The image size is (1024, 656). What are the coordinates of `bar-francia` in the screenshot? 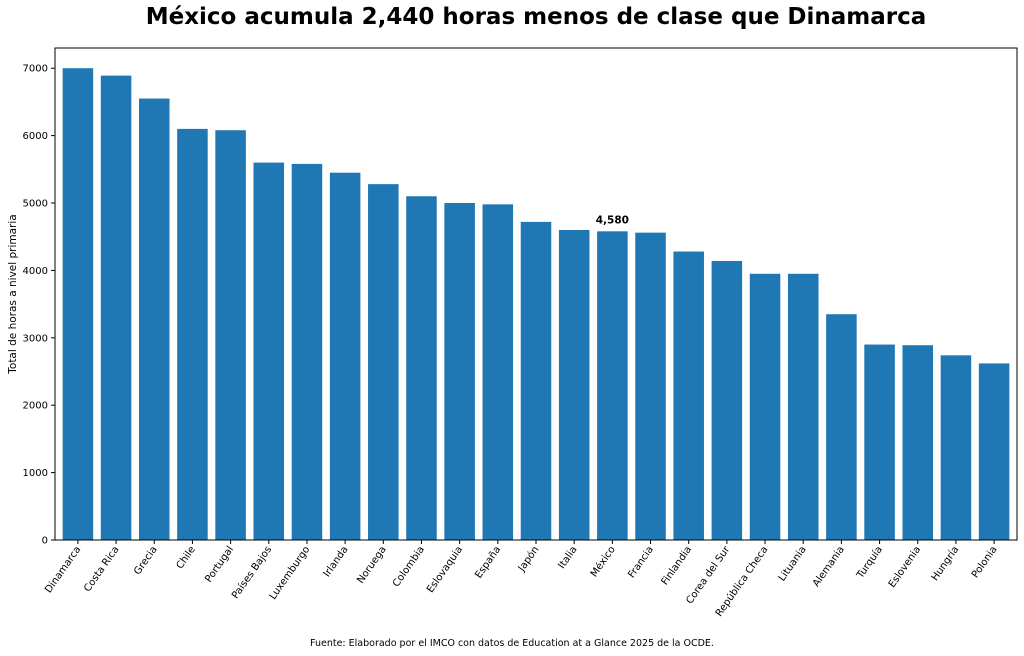 It's located at (650, 386).